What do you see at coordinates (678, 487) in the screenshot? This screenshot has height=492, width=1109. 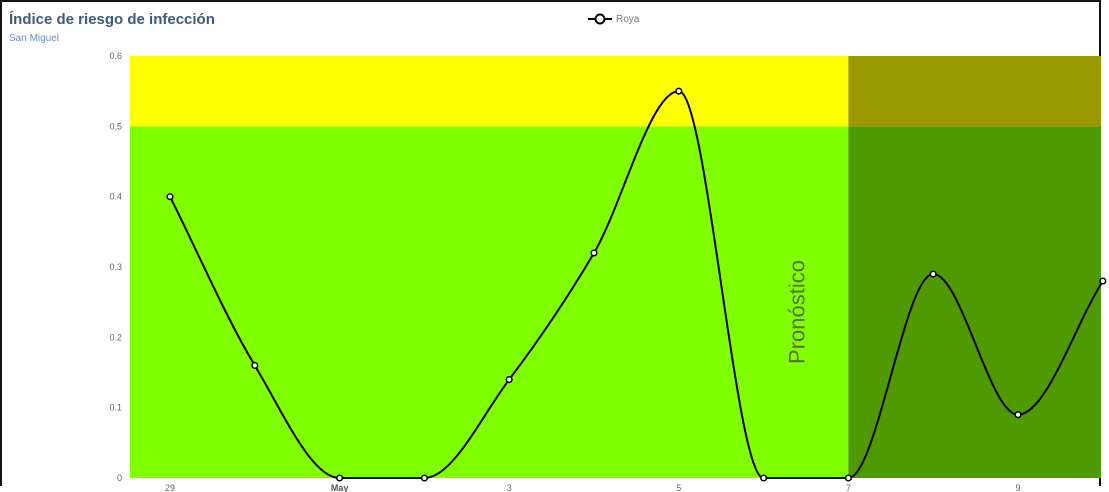 I see `x-tick-label: 5` at bounding box center [678, 487].